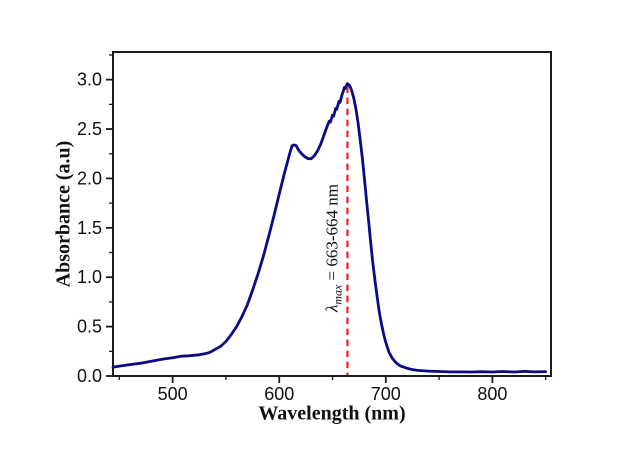  Describe the element at coordinates (333, 308) in the screenshot. I see `lambda-symbol: λ` at that location.